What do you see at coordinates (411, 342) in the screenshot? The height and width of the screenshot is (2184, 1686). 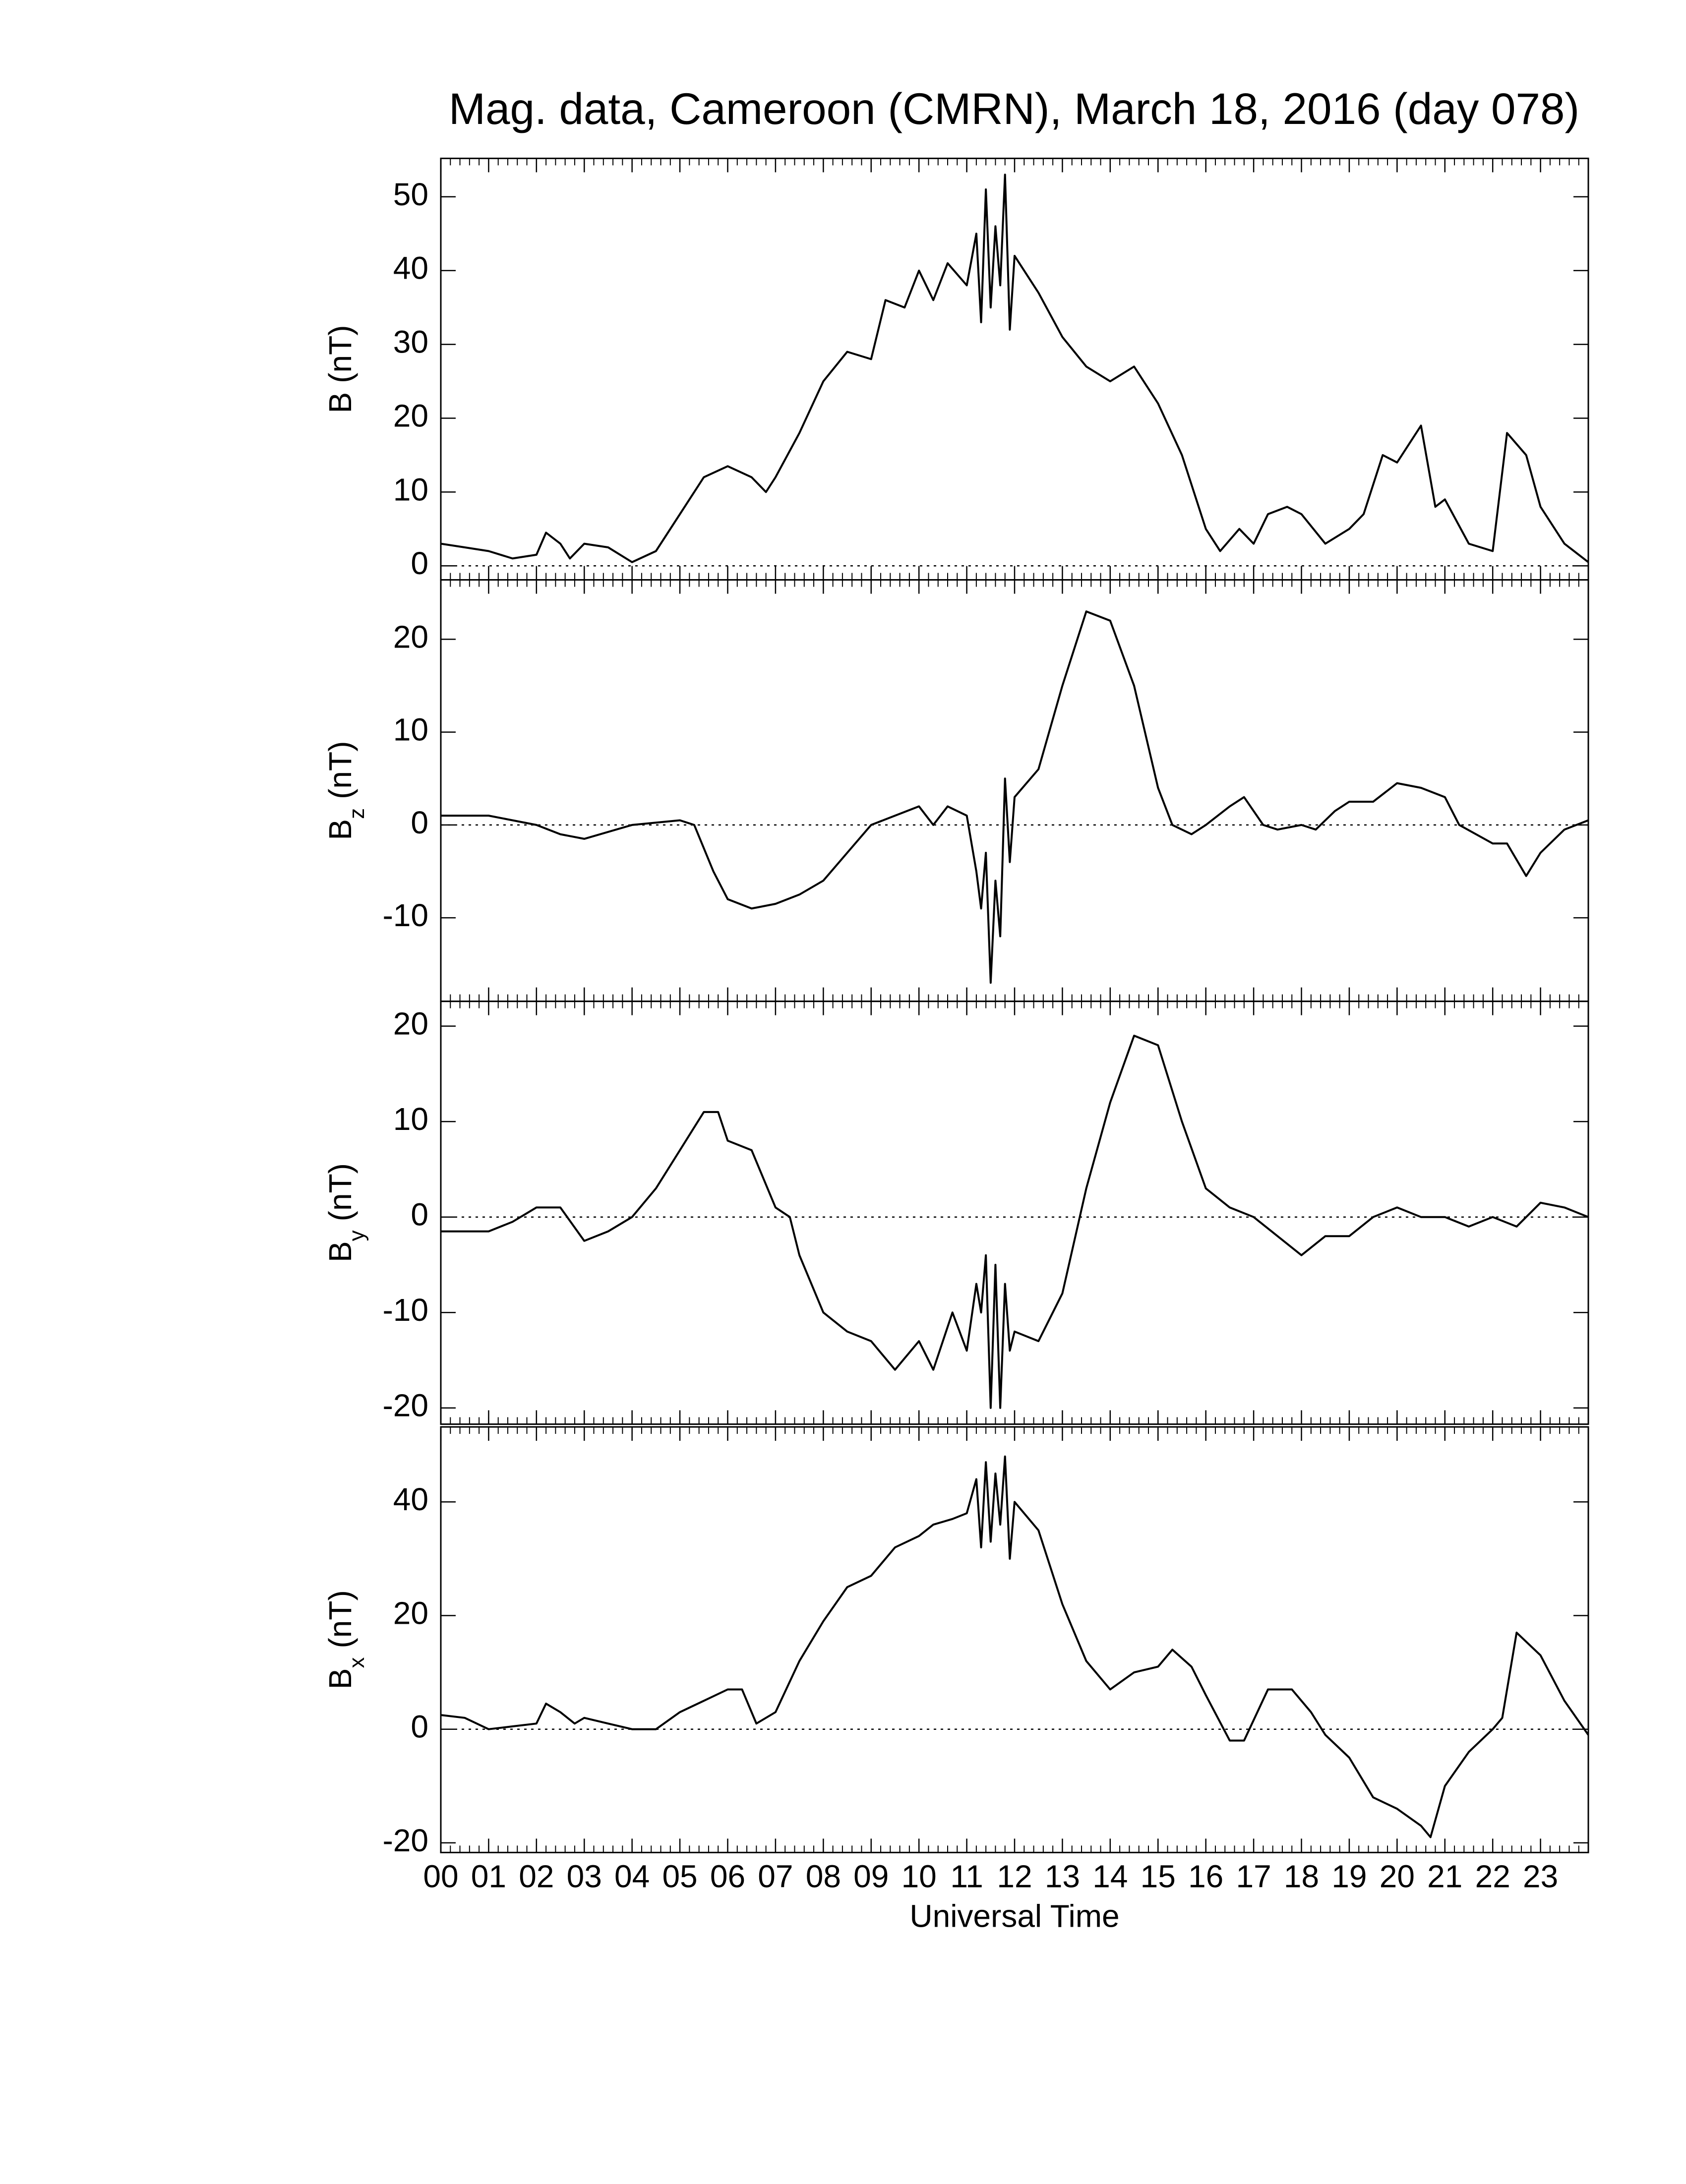 I see `y-tick-label: 30` at bounding box center [411, 342].